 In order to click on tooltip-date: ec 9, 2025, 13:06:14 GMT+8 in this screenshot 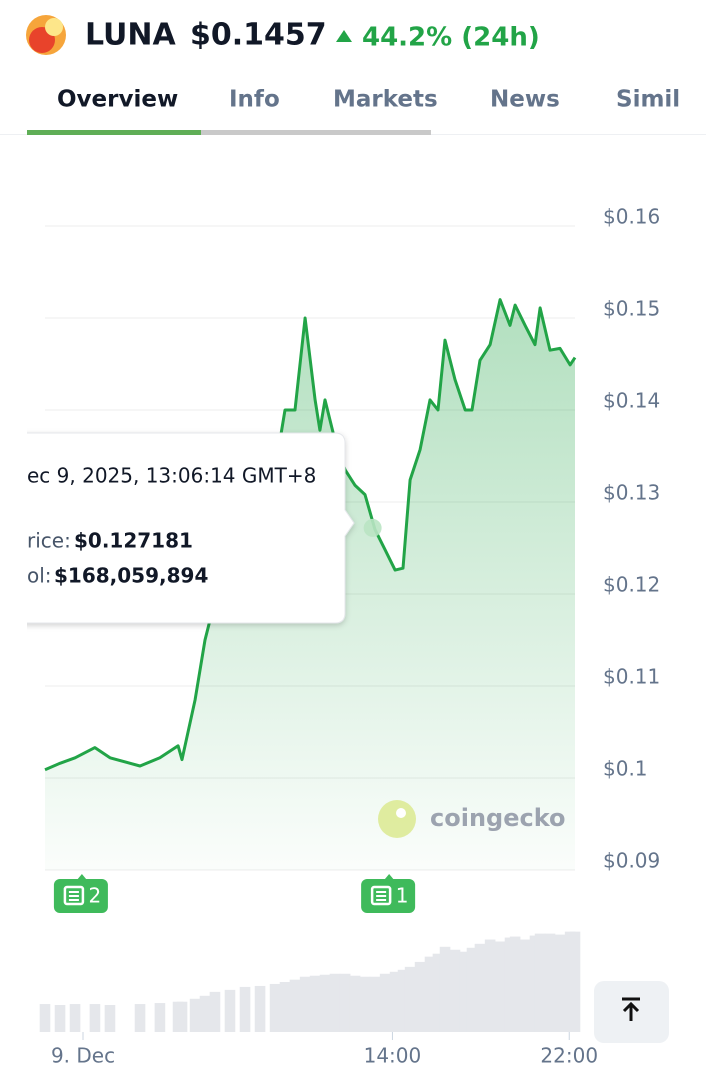, I will do `click(171, 476)`.